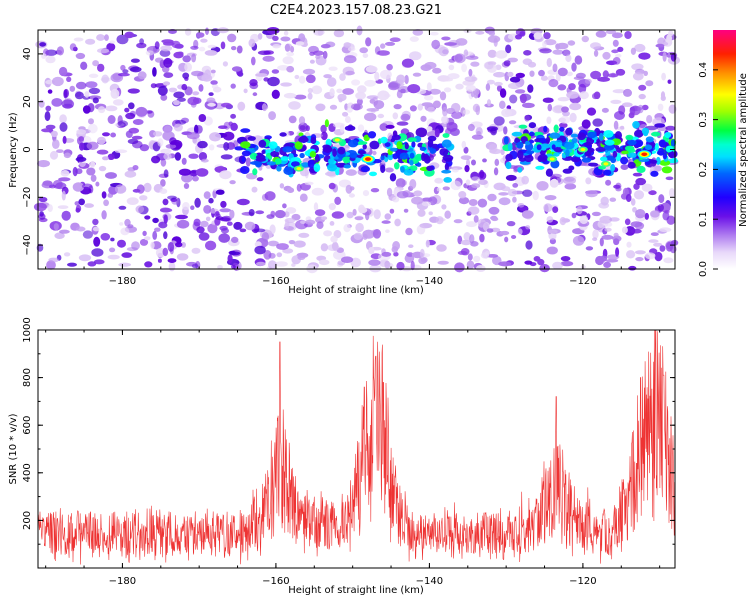  What do you see at coordinates (606, 164) in the screenshot?
I see `heatmap-bright-spot` at bounding box center [606, 164].